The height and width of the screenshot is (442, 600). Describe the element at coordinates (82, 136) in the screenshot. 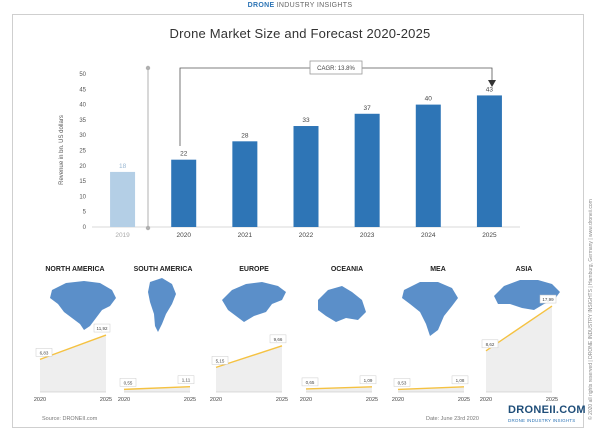

I see `y-tick-label: 30` at that location.